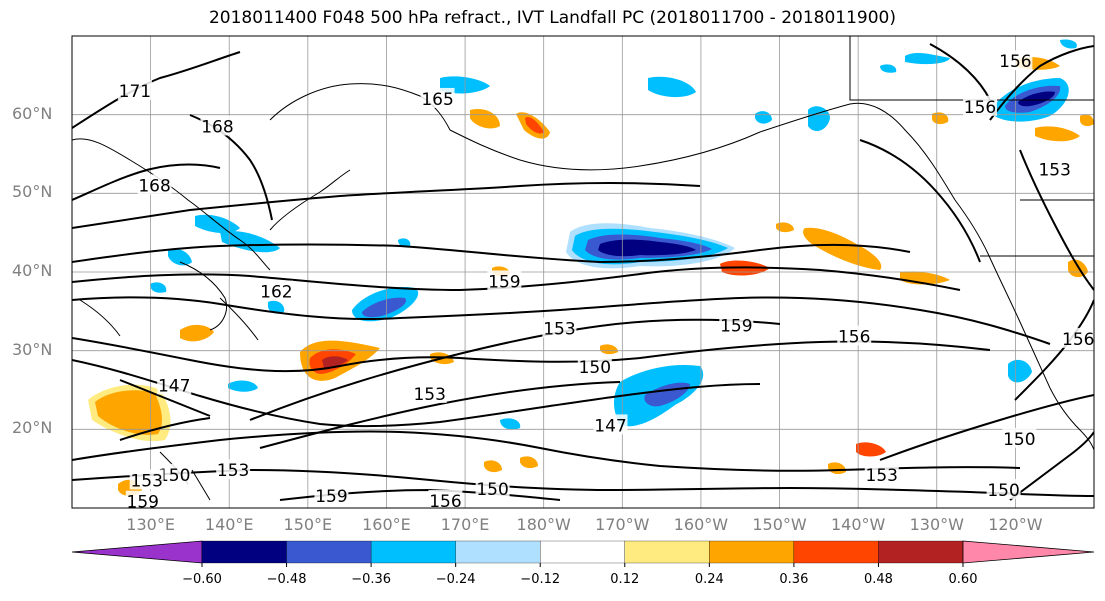  What do you see at coordinates (858, 524) in the screenshot?
I see `lon-label: 140°W` at bounding box center [858, 524].